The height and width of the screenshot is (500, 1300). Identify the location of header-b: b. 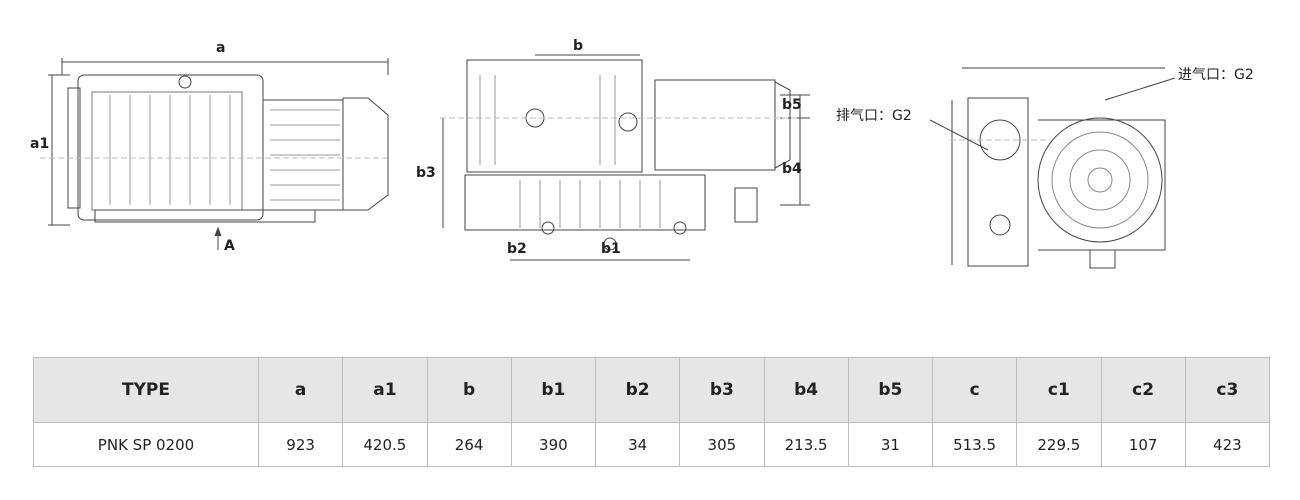
(469, 390).